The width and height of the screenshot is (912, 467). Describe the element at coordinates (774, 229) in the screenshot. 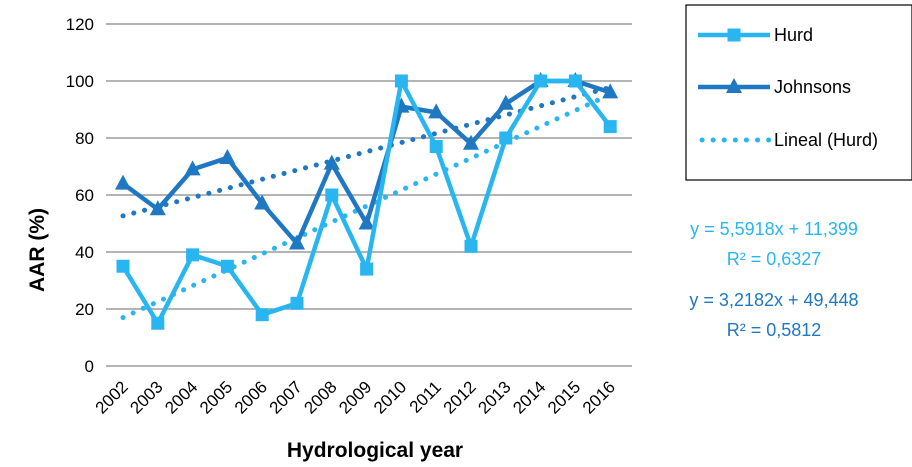

I see `hurd-trend-equation: y = 5,5918x + 11,399` at that location.